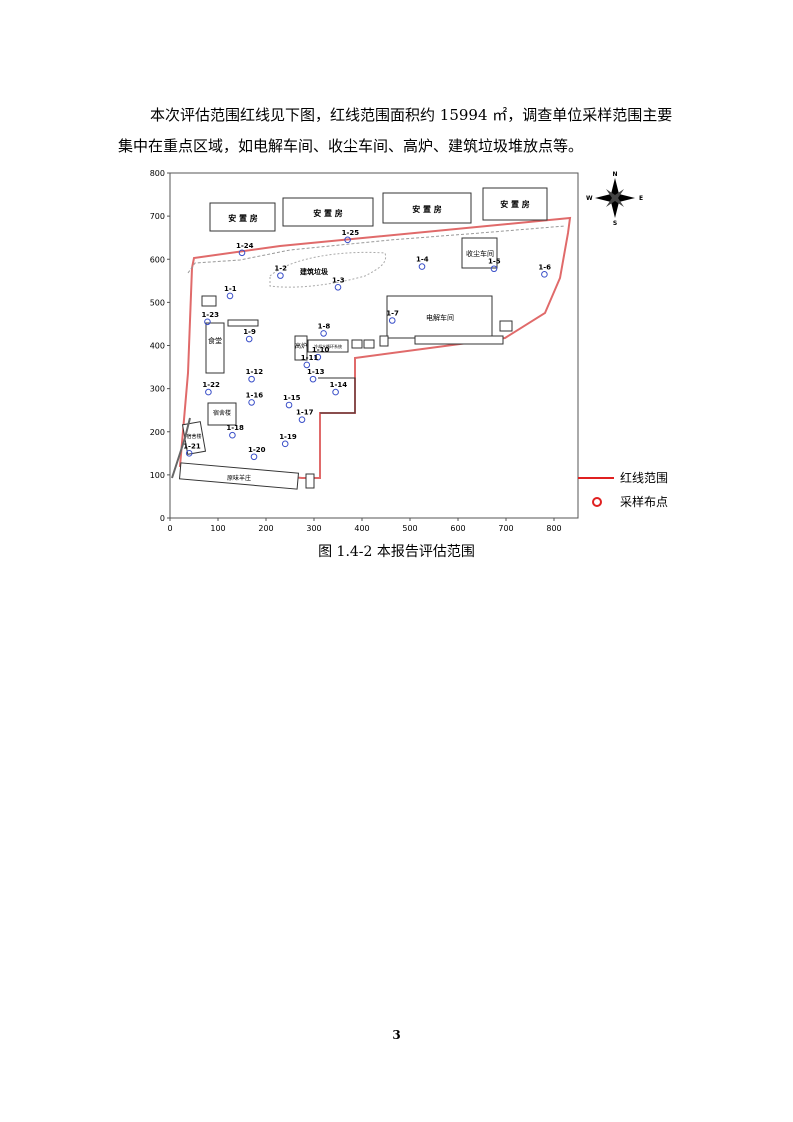 Image resolution: width=793 pixels, height=1122 pixels. What do you see at coordinates (181, 448) in the screenshot?
I see `road-edge` at bounding box center [181, 448].